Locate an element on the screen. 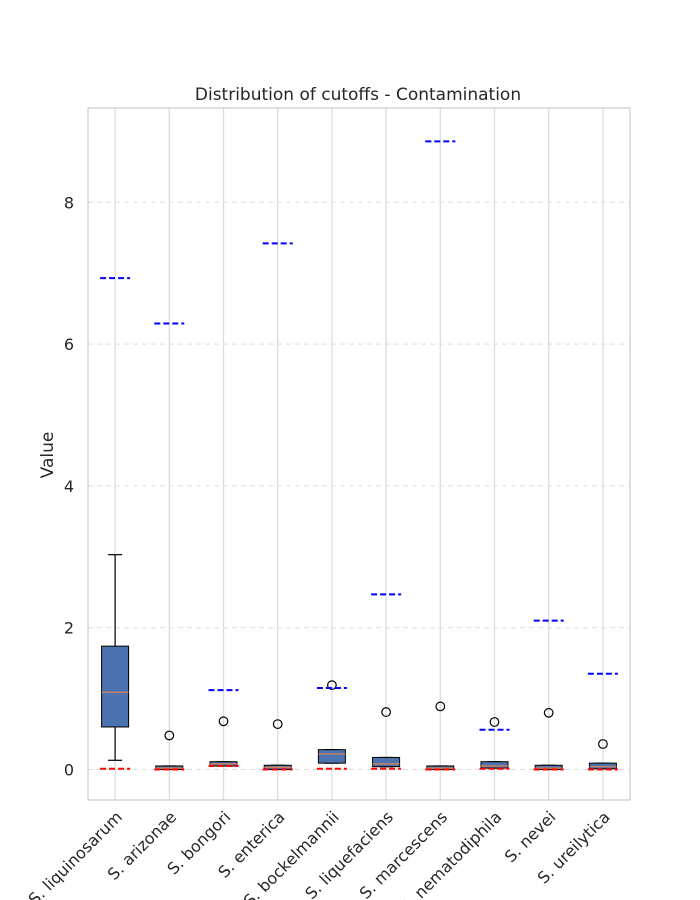  y-tick-labels: 0 2 4 6 8 is located at coordinates (69, 486).